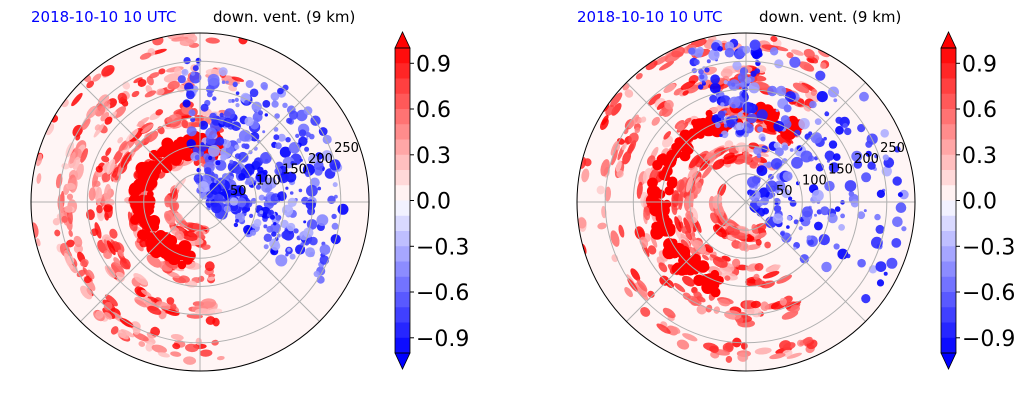  I want to click on colorbar-tick-label: −0.9, so click(442, 339).